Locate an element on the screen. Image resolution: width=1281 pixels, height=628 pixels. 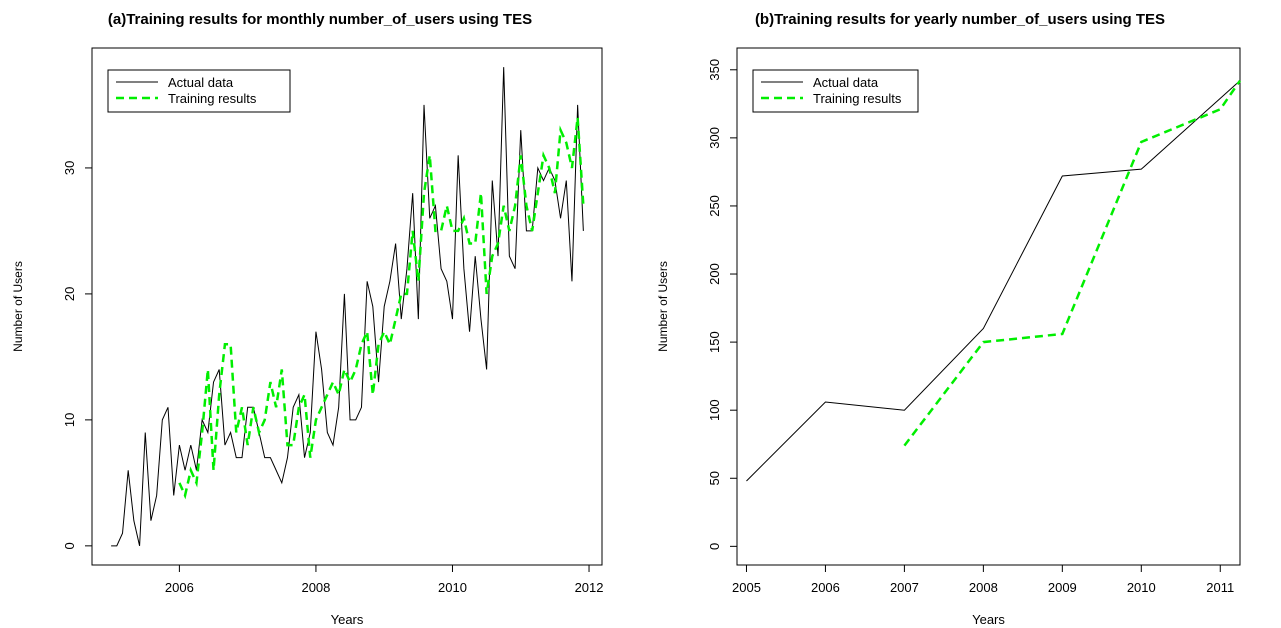
x-tick-label: 2005 is located at coordinates (746, 587).